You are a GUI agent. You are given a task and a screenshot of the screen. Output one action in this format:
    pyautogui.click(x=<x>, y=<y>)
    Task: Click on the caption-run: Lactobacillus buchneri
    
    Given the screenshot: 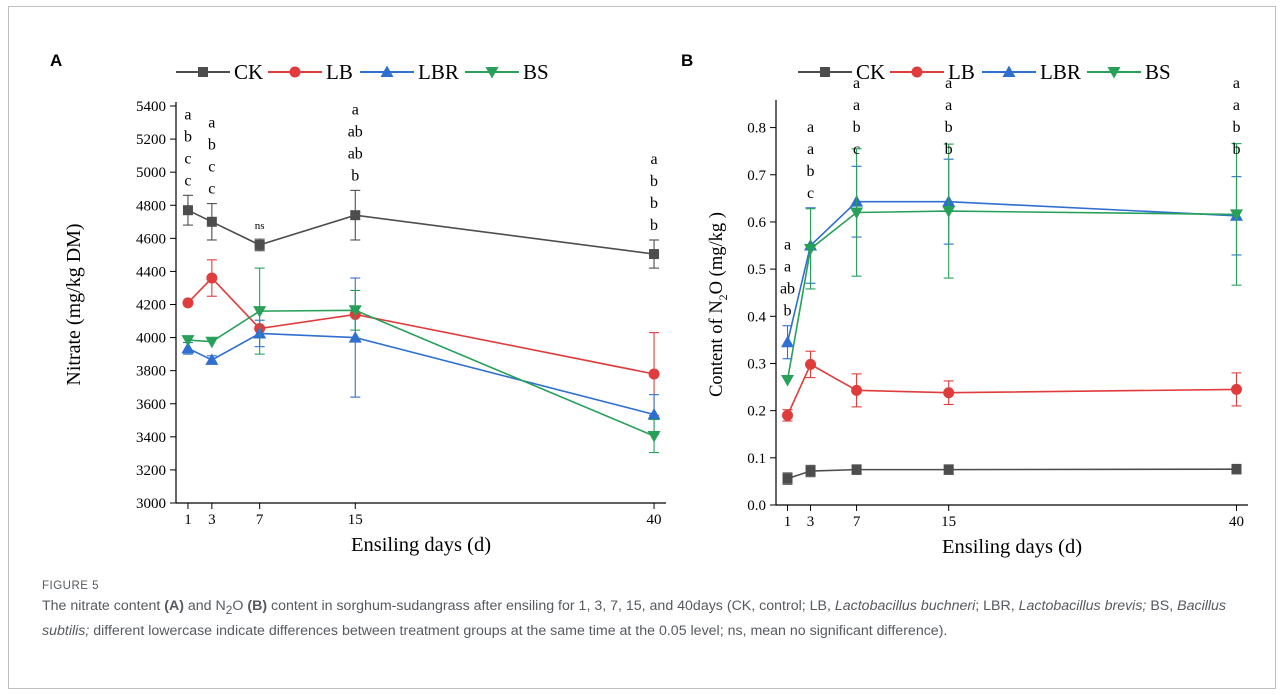 What is the action you would take?
    pyautogui.click(x=905, y=606)
    